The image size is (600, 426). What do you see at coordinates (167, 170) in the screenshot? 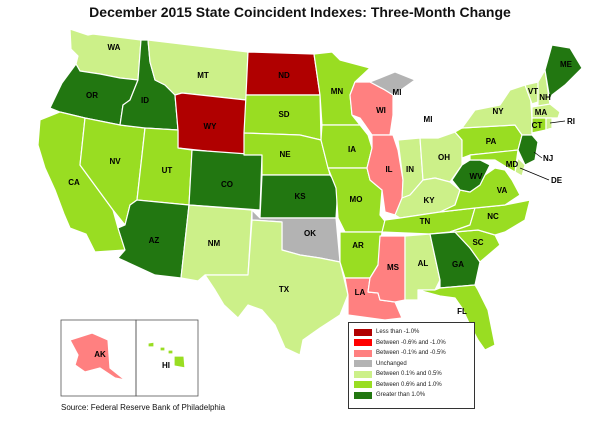
I see `label-ut: UT` at bounding box center [167, 170].